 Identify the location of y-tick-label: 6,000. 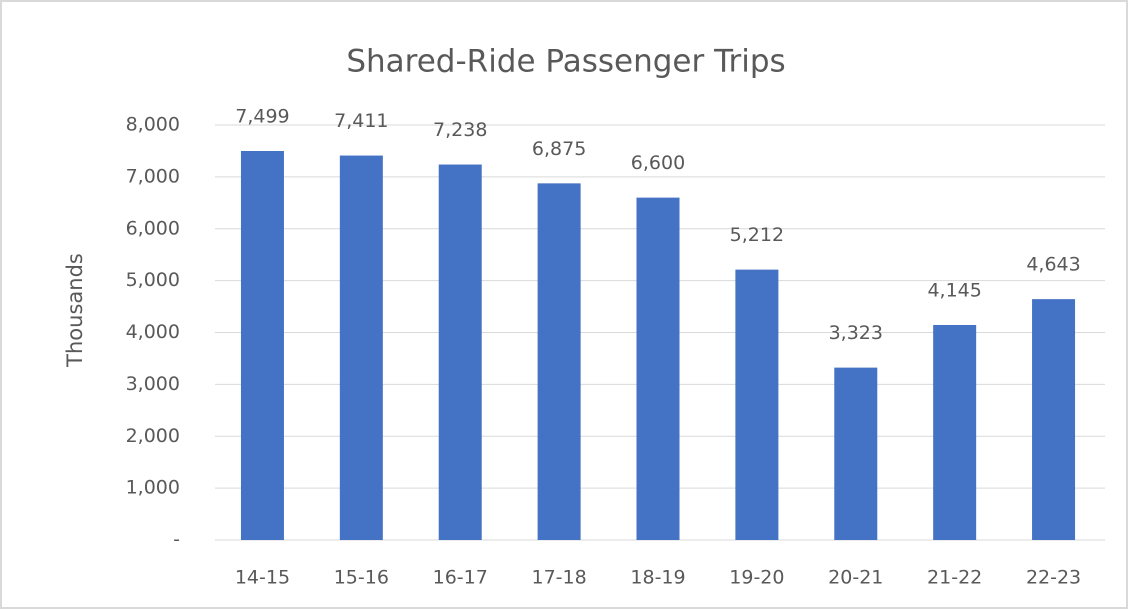
(153, 228).